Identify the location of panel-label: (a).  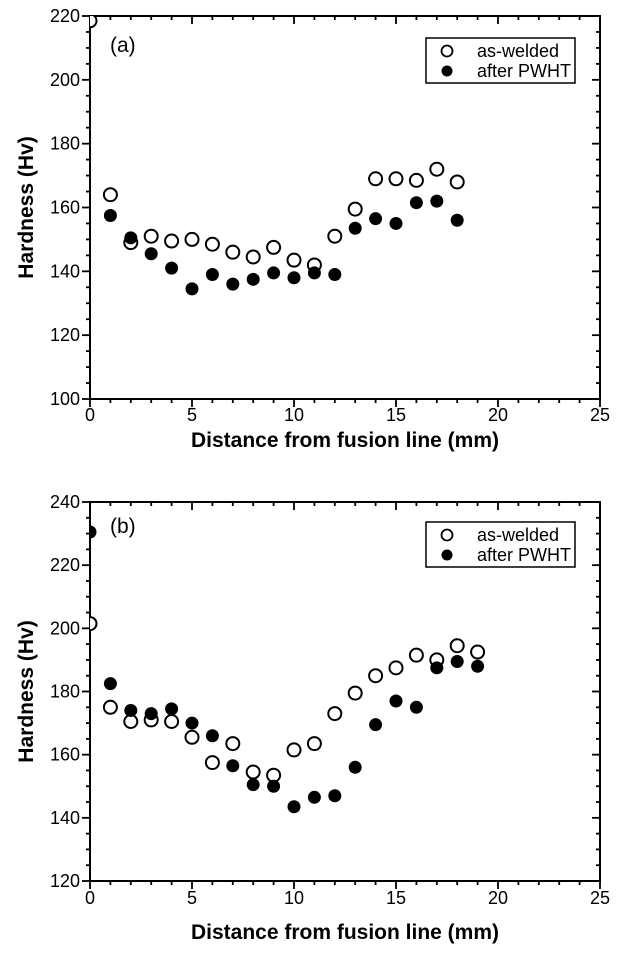
(123, 45).